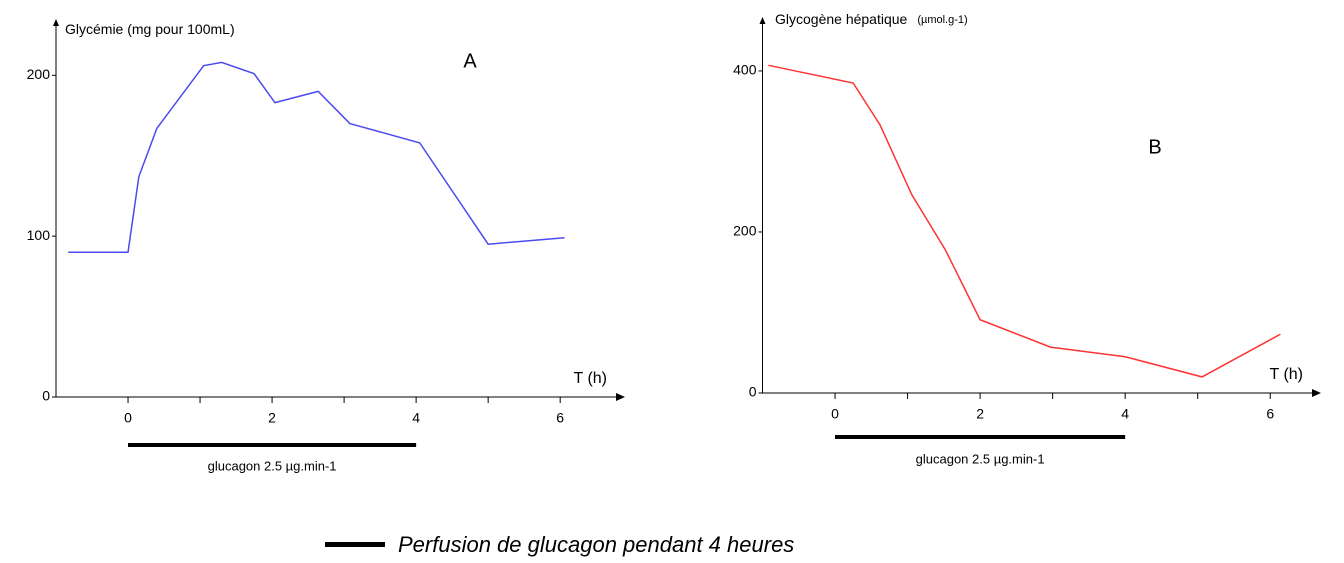  Describe the element at coordinates (841, 19) in the screenshot. I see `y-axis-title-text: Glycogène hépatique` at that location.